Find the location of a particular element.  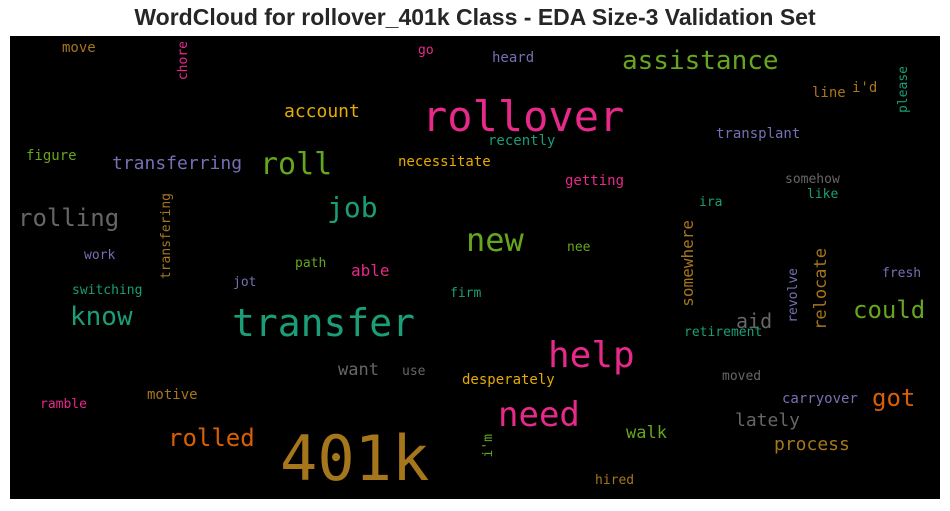

word-switching: switching is located at coordinates (107, 290).